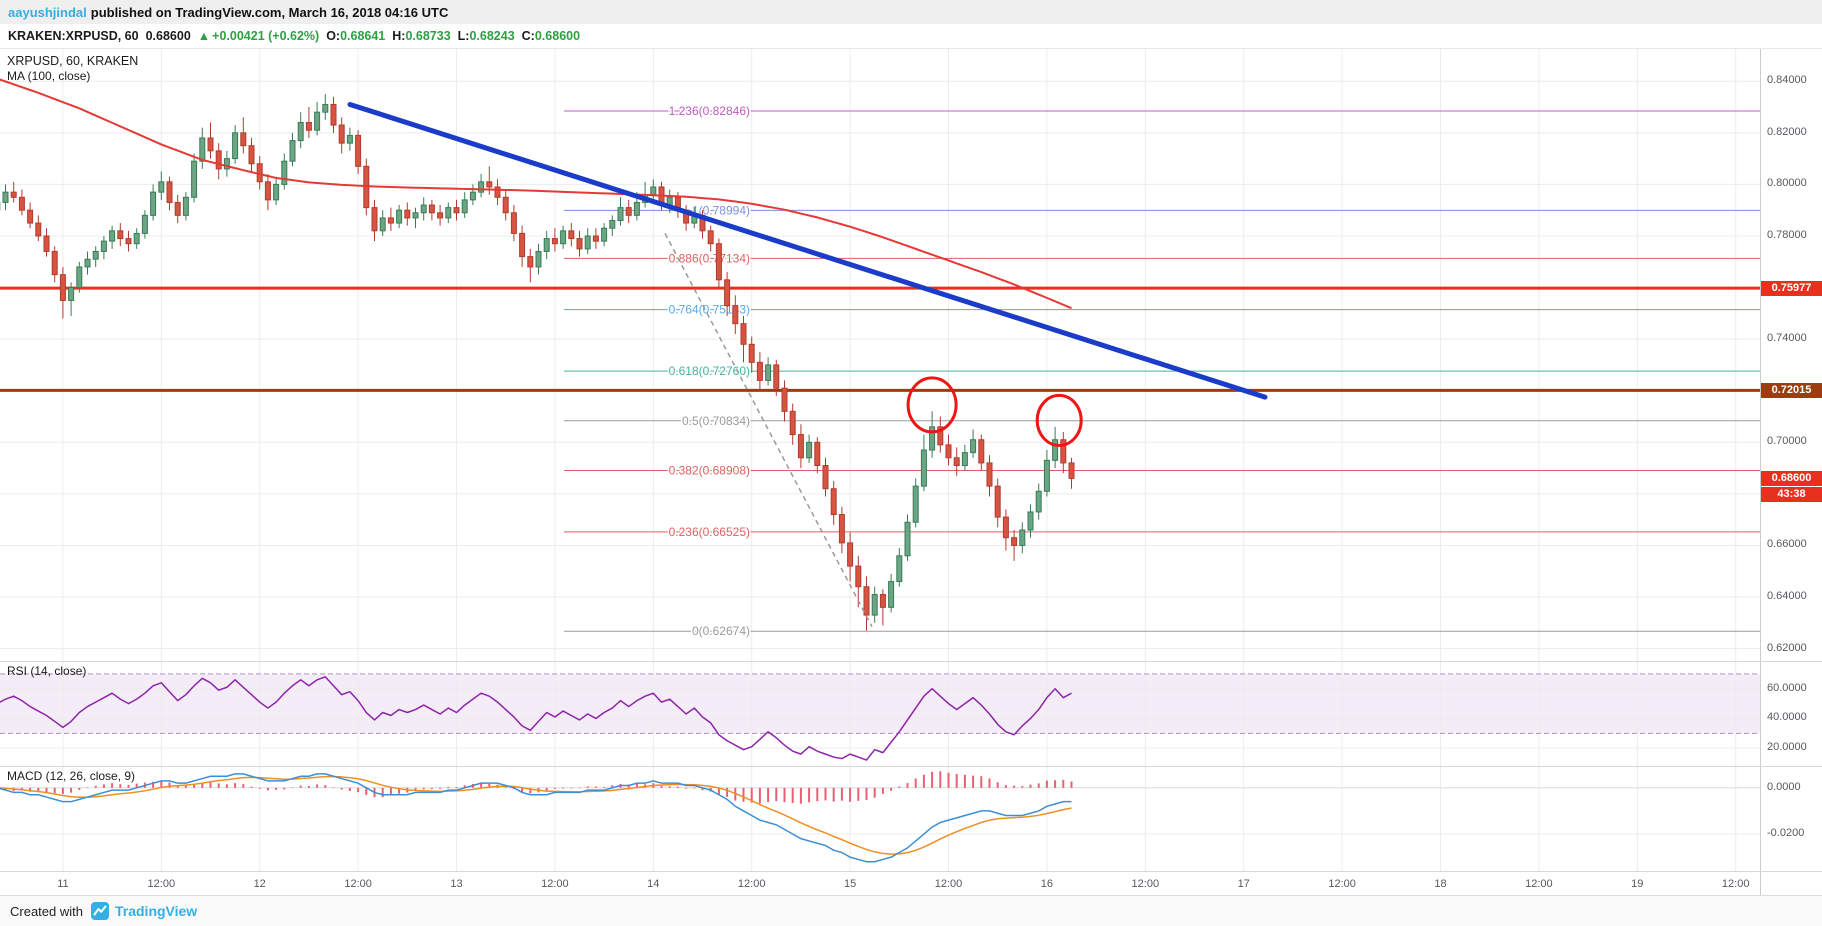 Image resolution: width=1822 pixels, height=926 pixels. I want to click on high-value: 0.68733, so click(428, 36).